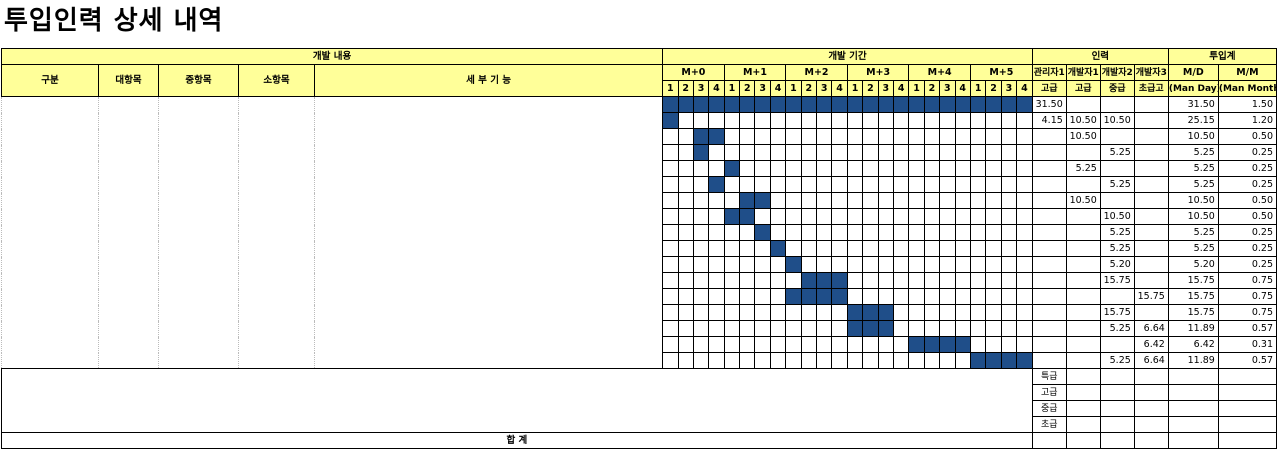  I want to click on row: 특급, so click(639, 400).